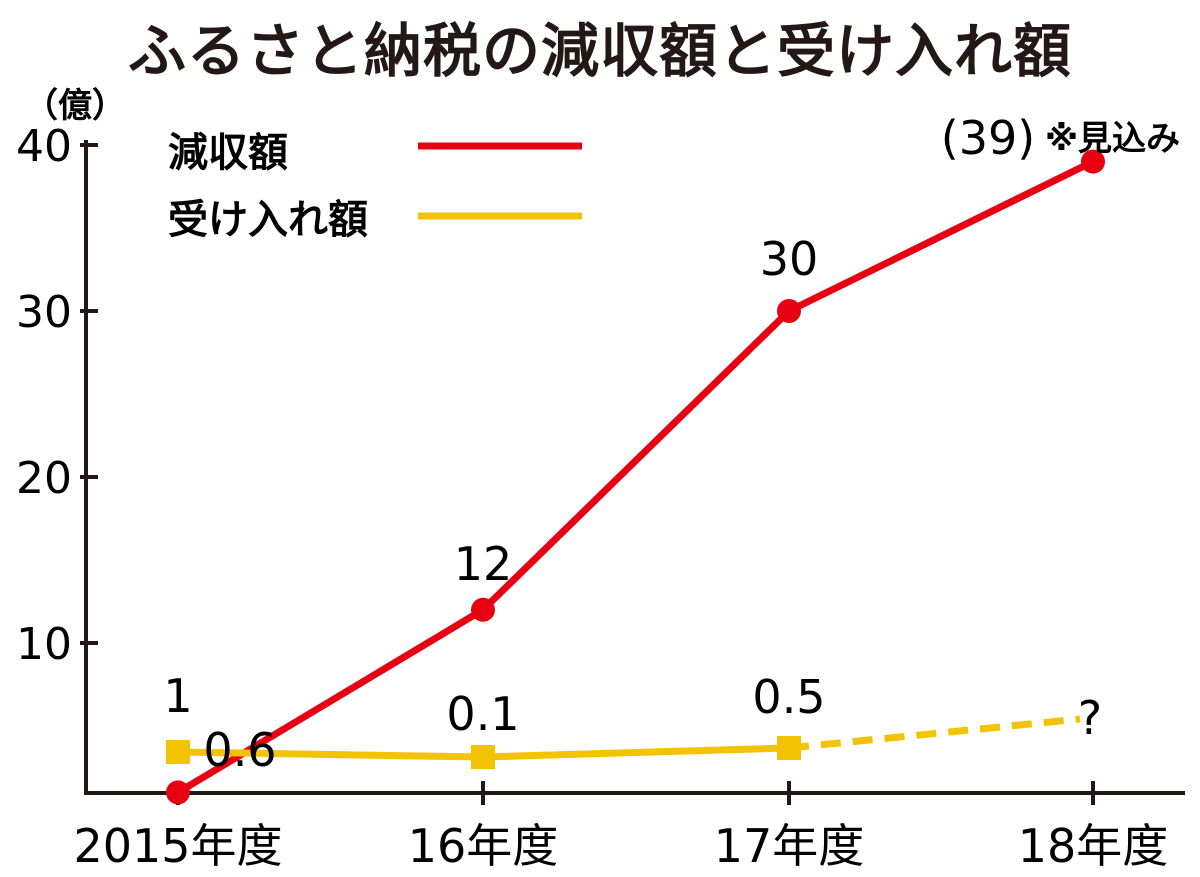  I want to click on y-tick-label: 30, so click(44, 312).